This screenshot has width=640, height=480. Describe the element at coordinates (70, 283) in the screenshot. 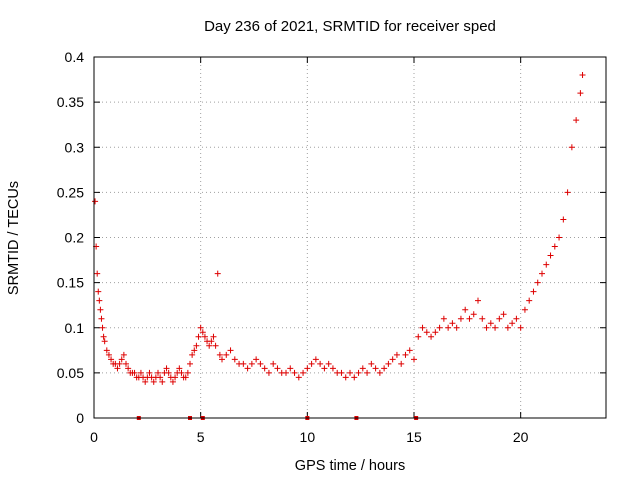

I see `y-tick-label: 0.15` at that location.